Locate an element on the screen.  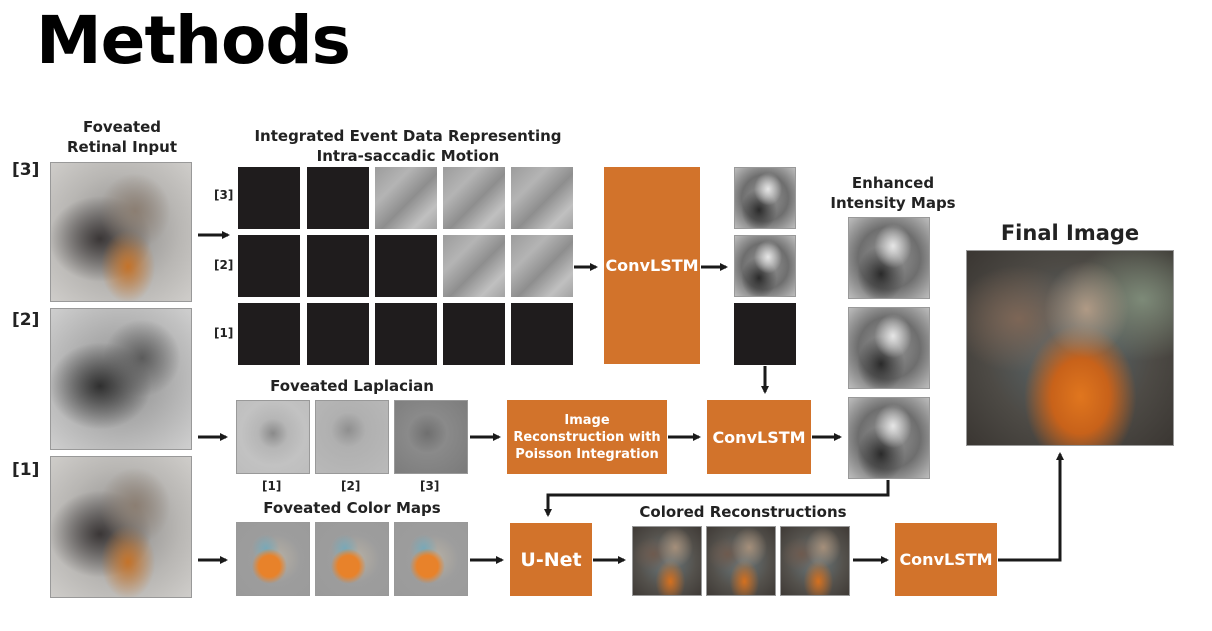
enhanced-intensity-label: Enhanced Intensity Maps is located at coordinates (893, 193).